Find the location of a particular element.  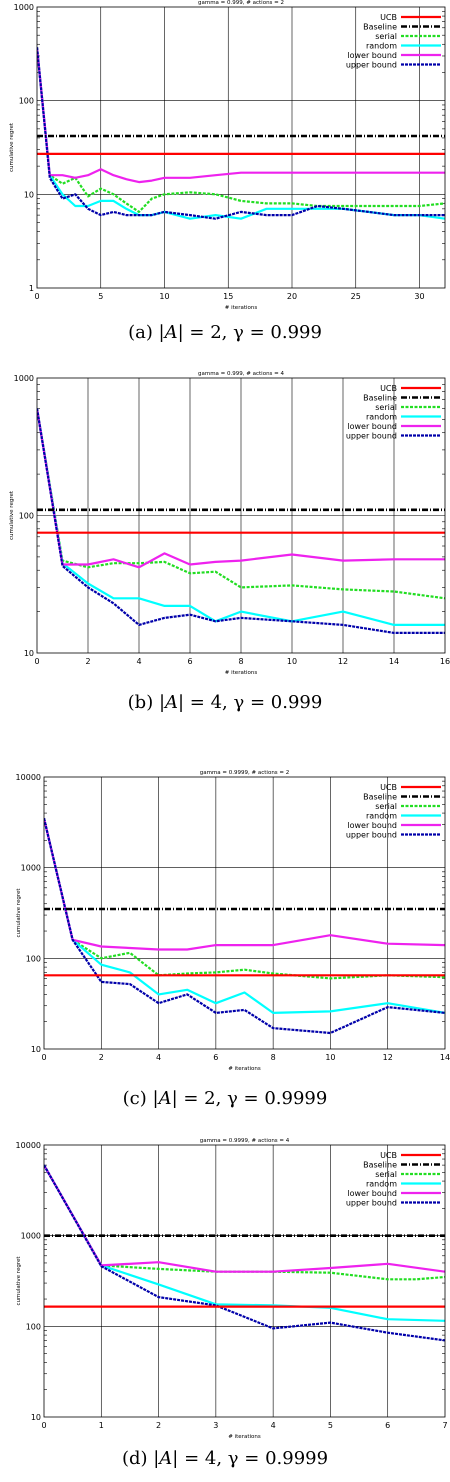

x-tick-label: 20 is located at coordinates (292, 296).